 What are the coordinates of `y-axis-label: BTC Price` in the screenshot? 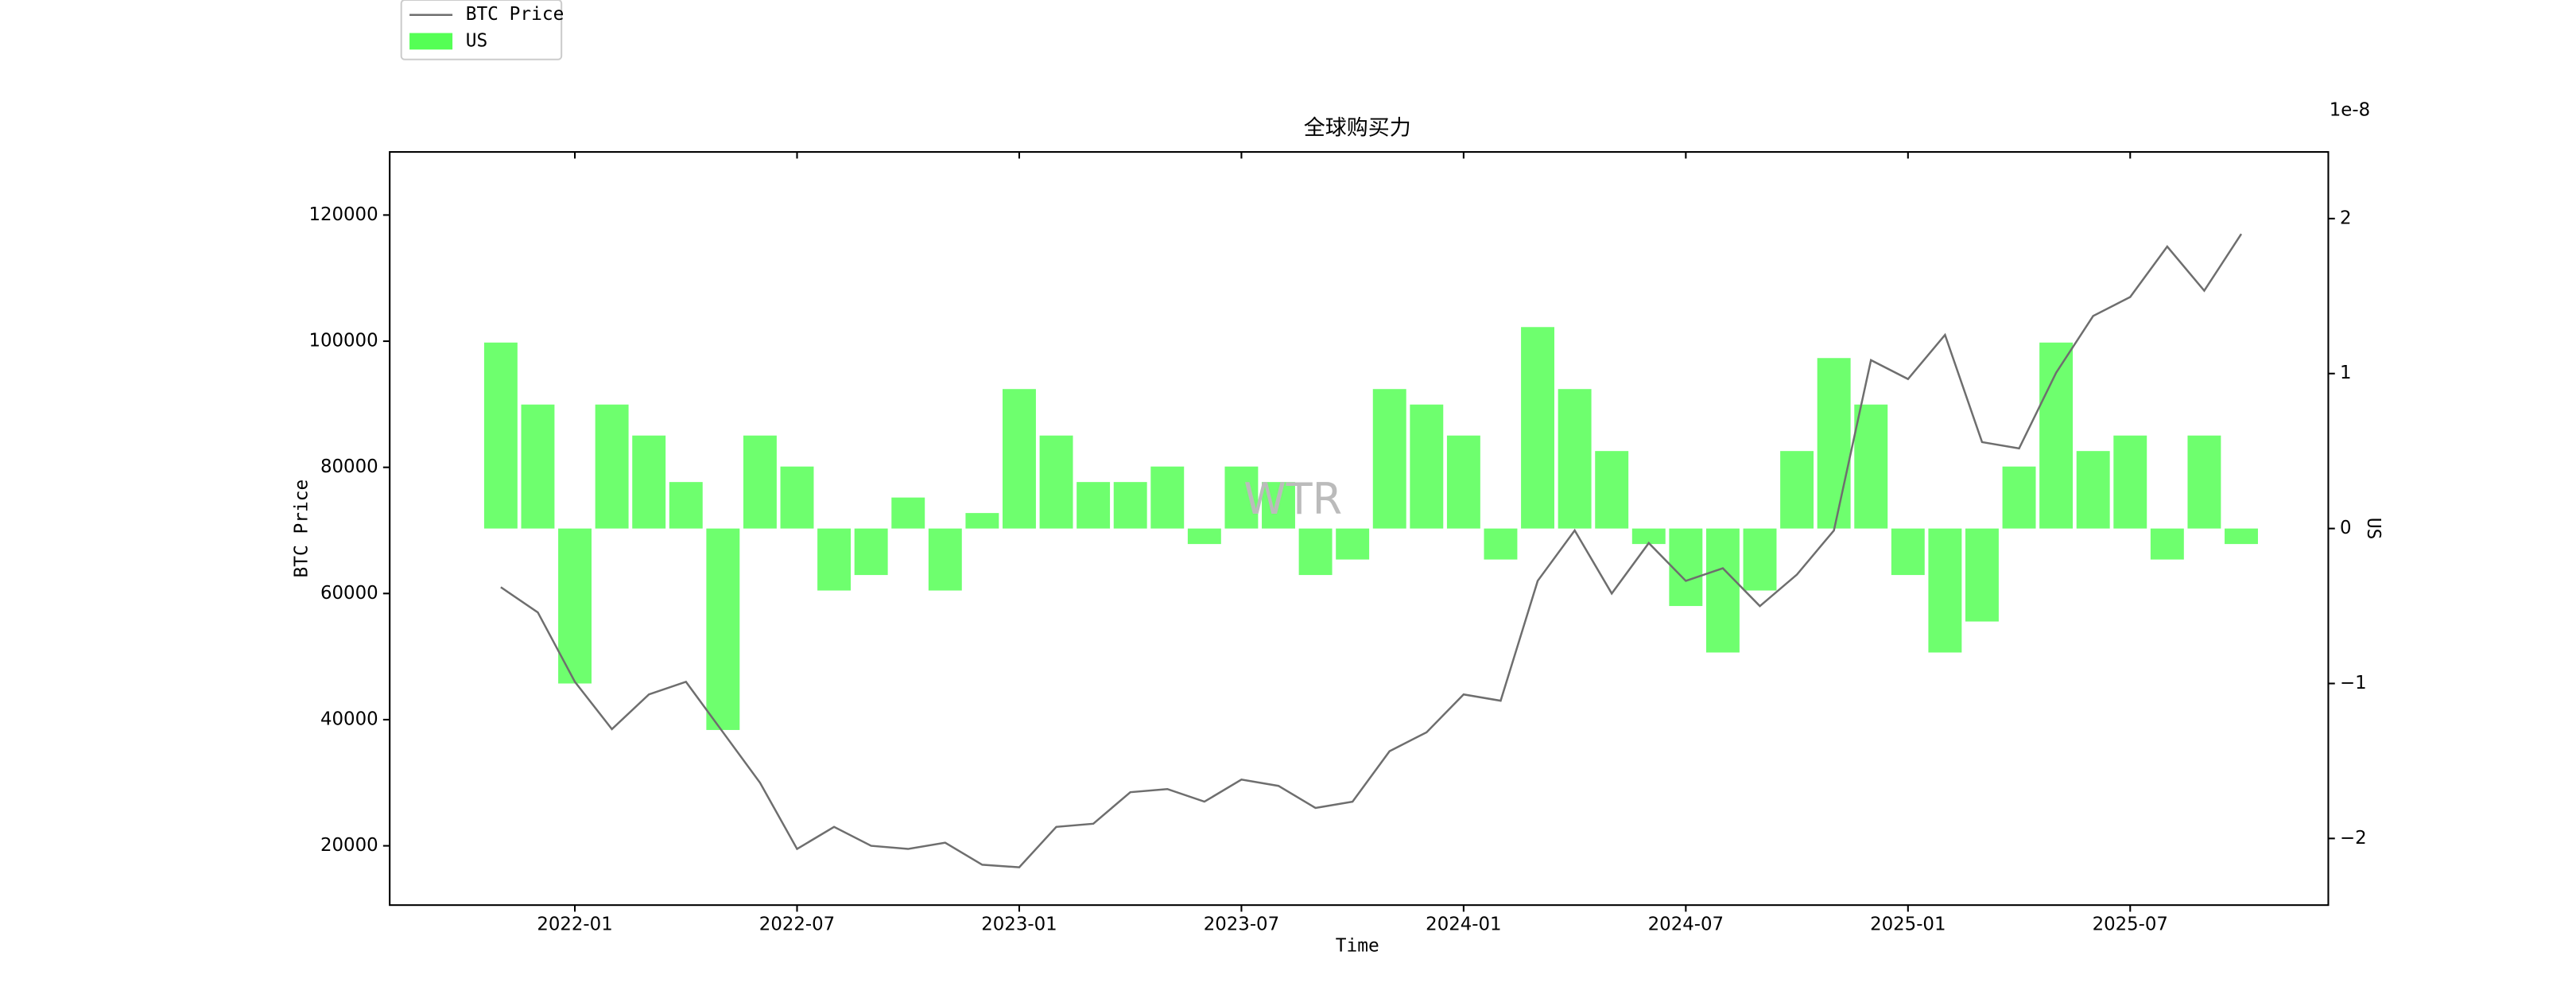 It's located at (302, 529).